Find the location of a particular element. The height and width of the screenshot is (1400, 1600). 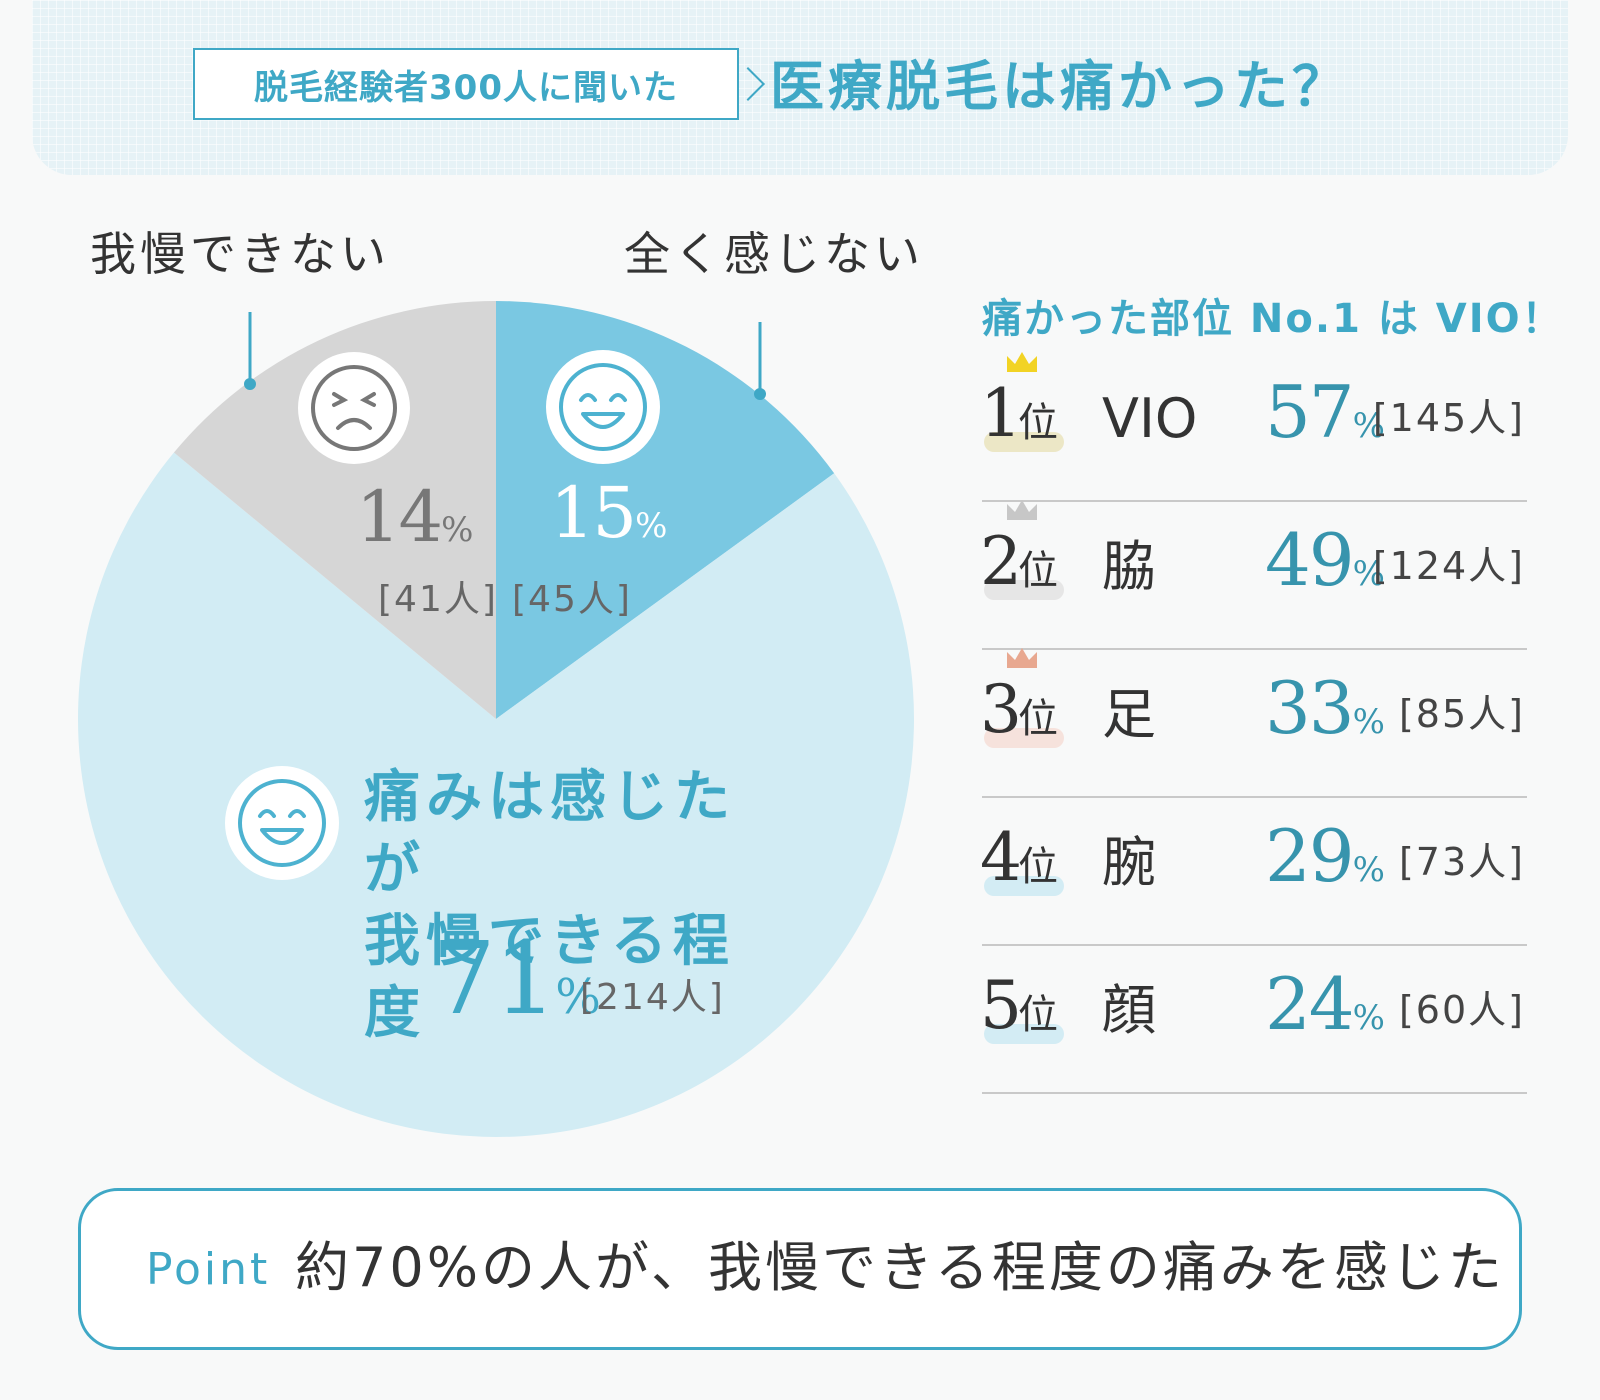

slice-count-cannot-bear: [41人] is located at coordinates (438, 599).